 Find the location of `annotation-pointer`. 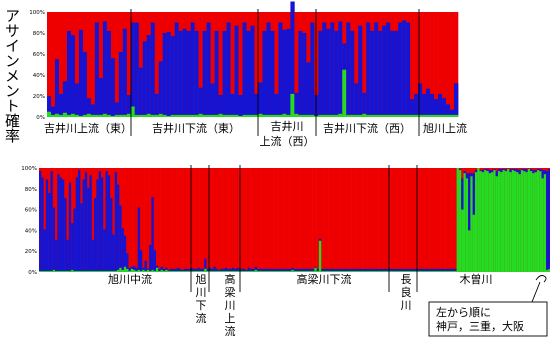

annotation-pointer is located at coordinates (539, 289).